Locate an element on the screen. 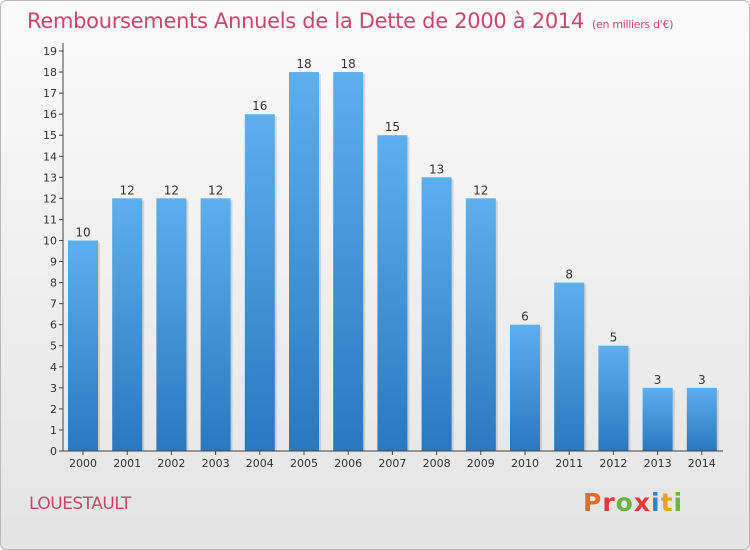 This screenshot has width=750, height=550. y-tick-label: 17 is located at coordinates (50, 93).